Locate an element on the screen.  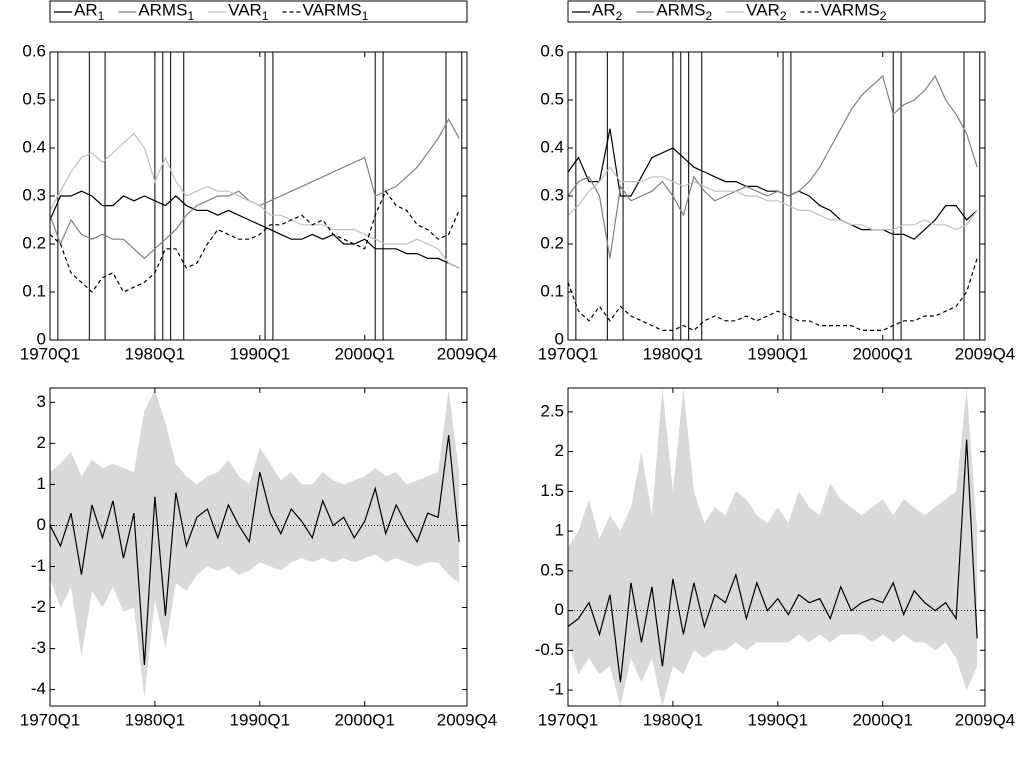
y-tick-label: -4 is located at coordinates (38, 688).